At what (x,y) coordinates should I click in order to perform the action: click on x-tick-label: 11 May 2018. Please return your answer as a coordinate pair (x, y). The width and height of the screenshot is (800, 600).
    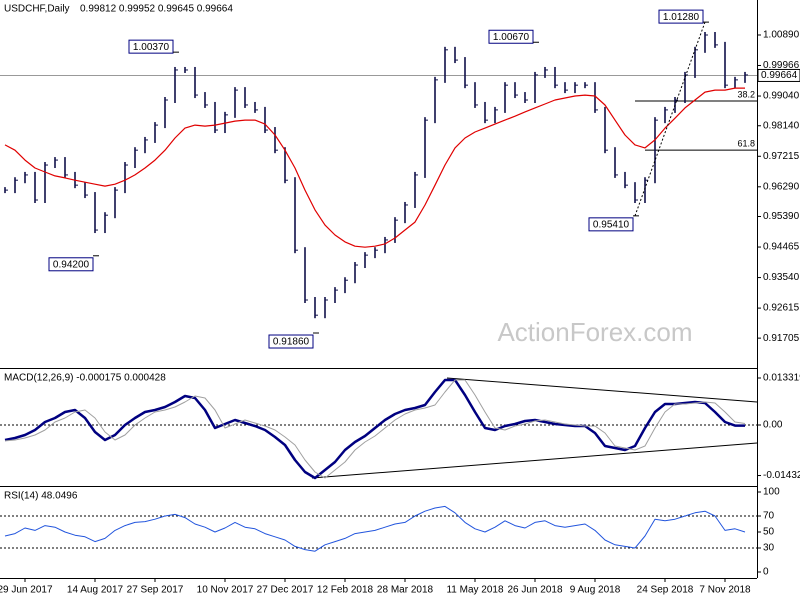
    Looking at the image, I should click on (475, 590).